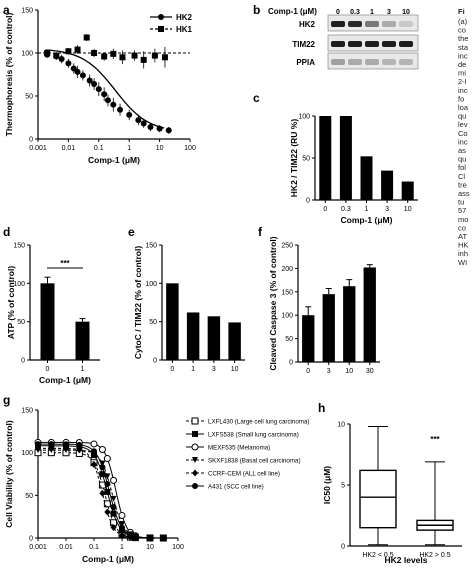 Image resolution: width=474 pixels, height=568 pixels. I want to click on panel-label-d: d, so click(6, 232).